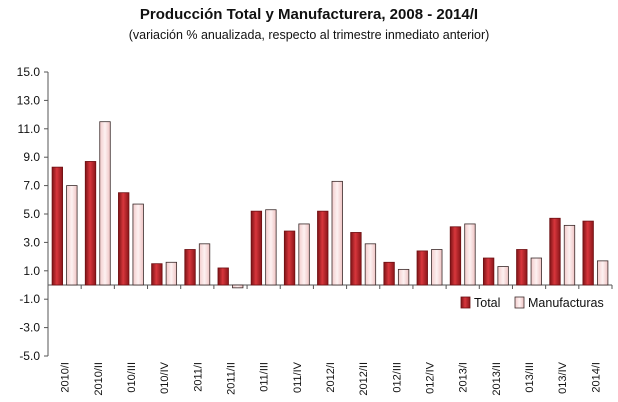  Describe the element at coordinates (364, 379) in the screenshot. I see `x-tick-label: 2012/II` at that location.